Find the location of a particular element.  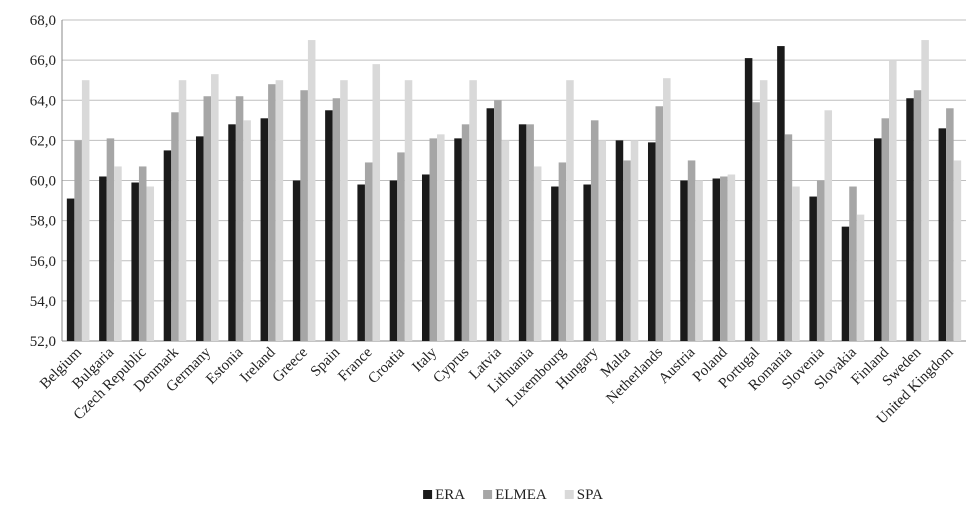

x-tick-label: Cyprus is located at coordinates (451, 365).